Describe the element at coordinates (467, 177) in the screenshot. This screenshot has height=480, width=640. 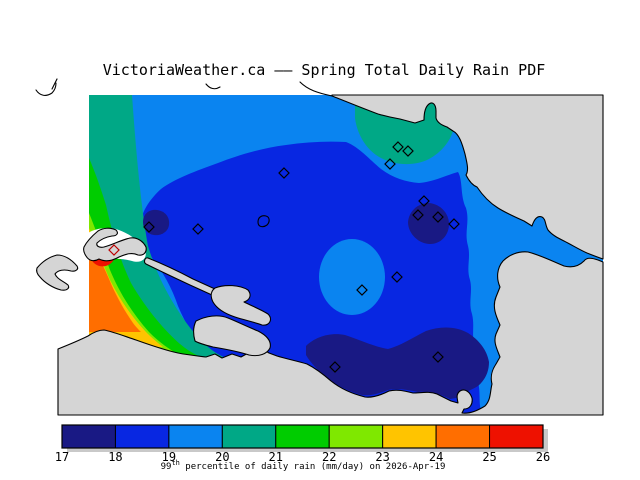
I see `land-northeast` at that location.